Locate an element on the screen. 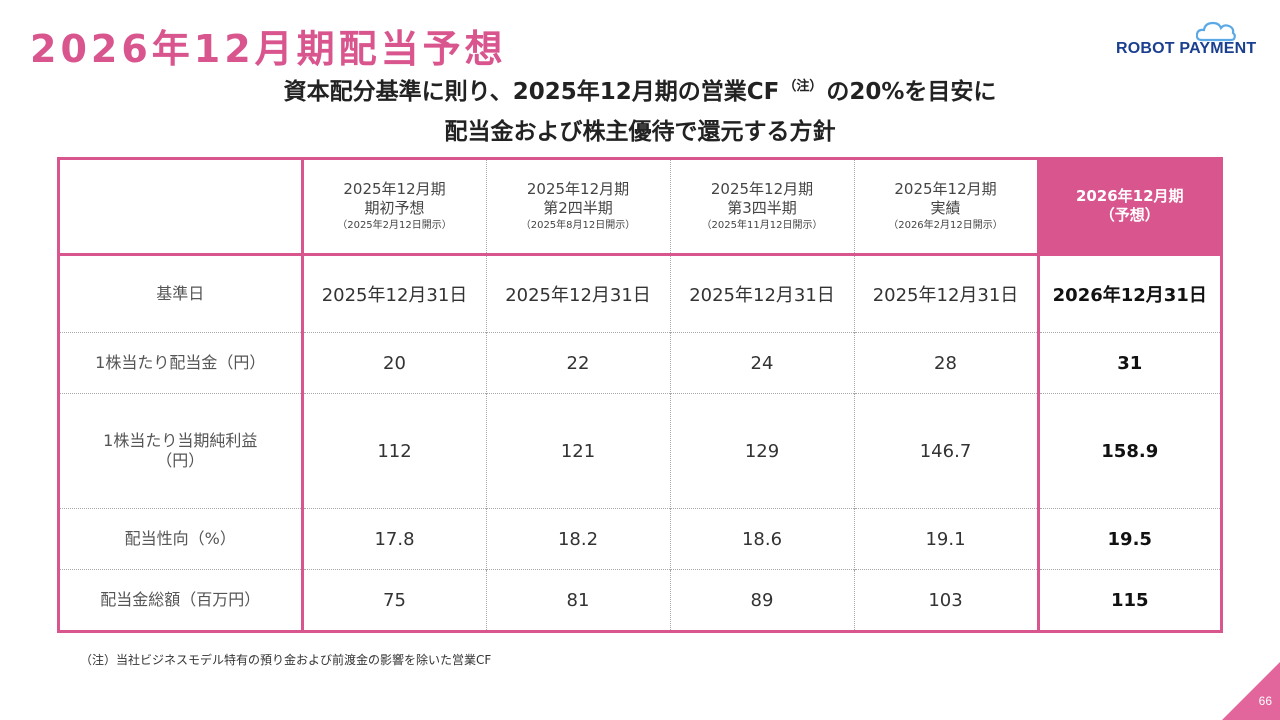 This screenshot has height=720, width=1280. table-cell: 89 is located at coordinates (761, 599).